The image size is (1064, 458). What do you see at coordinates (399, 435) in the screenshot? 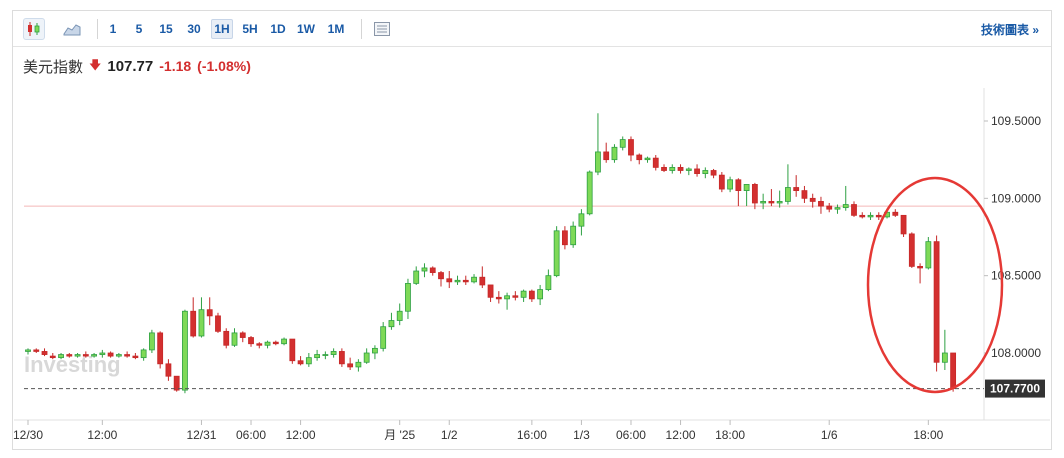
I see `x-tick-label: 月 '25` at bounding box center [399, 435].